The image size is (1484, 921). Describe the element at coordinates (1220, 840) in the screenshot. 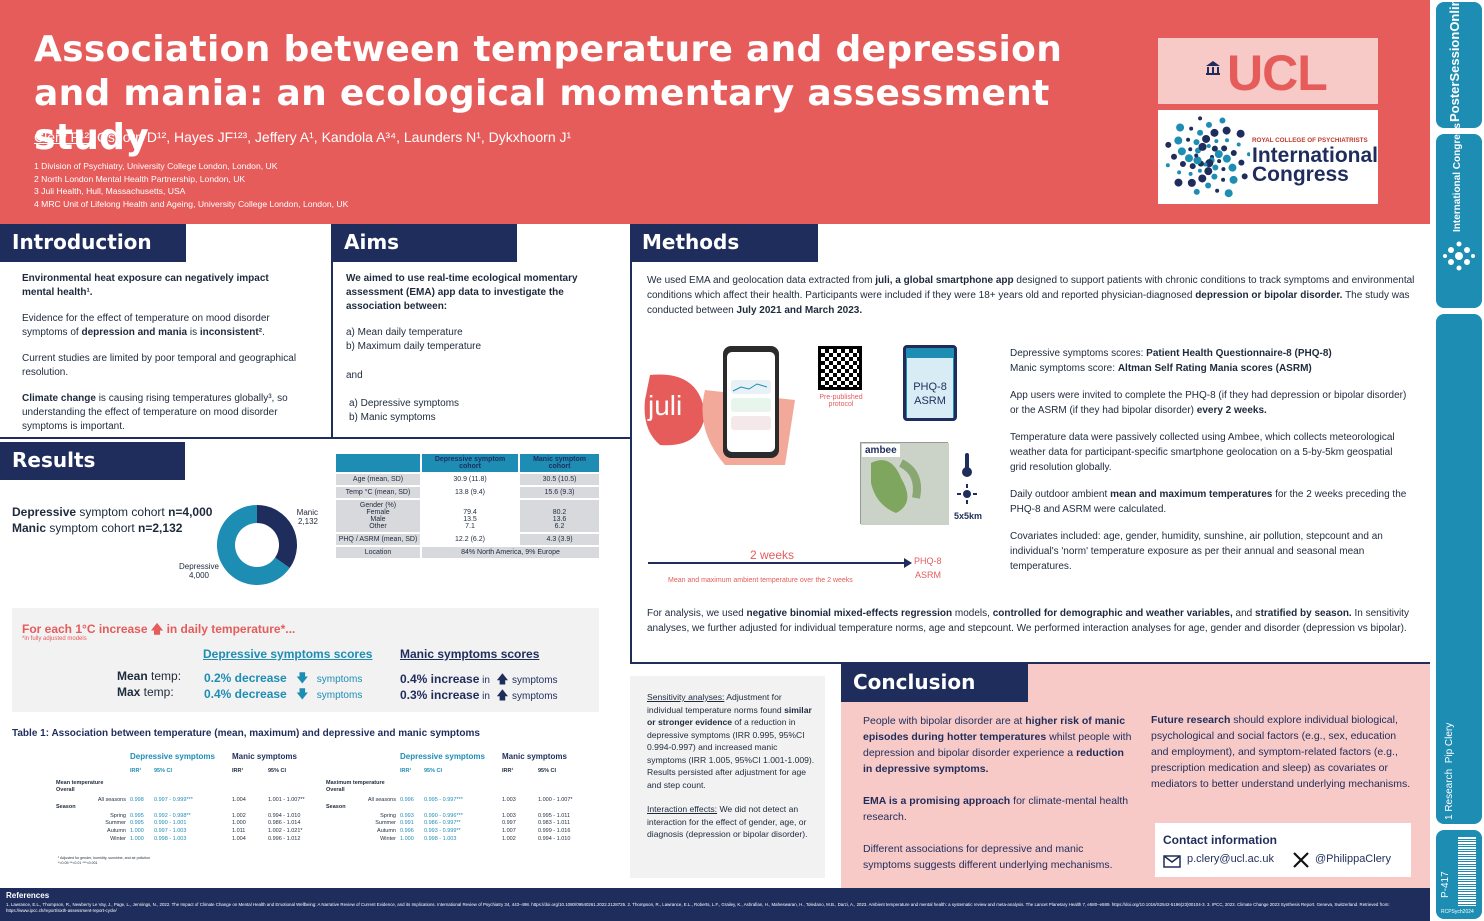

I see `contact-heading: Contact information` at that location.